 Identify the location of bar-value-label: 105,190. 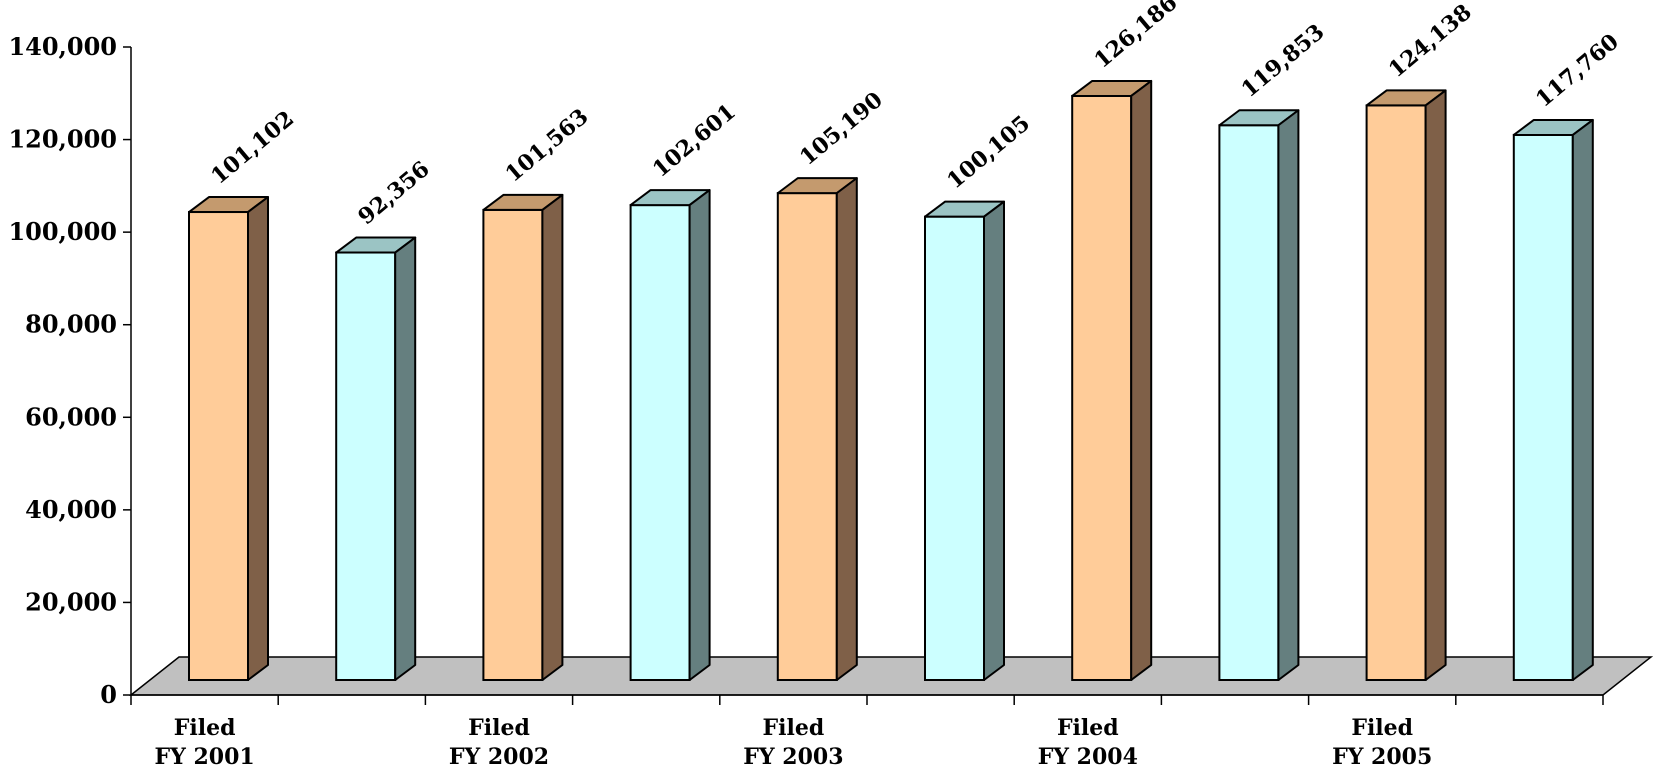
(841, 129).